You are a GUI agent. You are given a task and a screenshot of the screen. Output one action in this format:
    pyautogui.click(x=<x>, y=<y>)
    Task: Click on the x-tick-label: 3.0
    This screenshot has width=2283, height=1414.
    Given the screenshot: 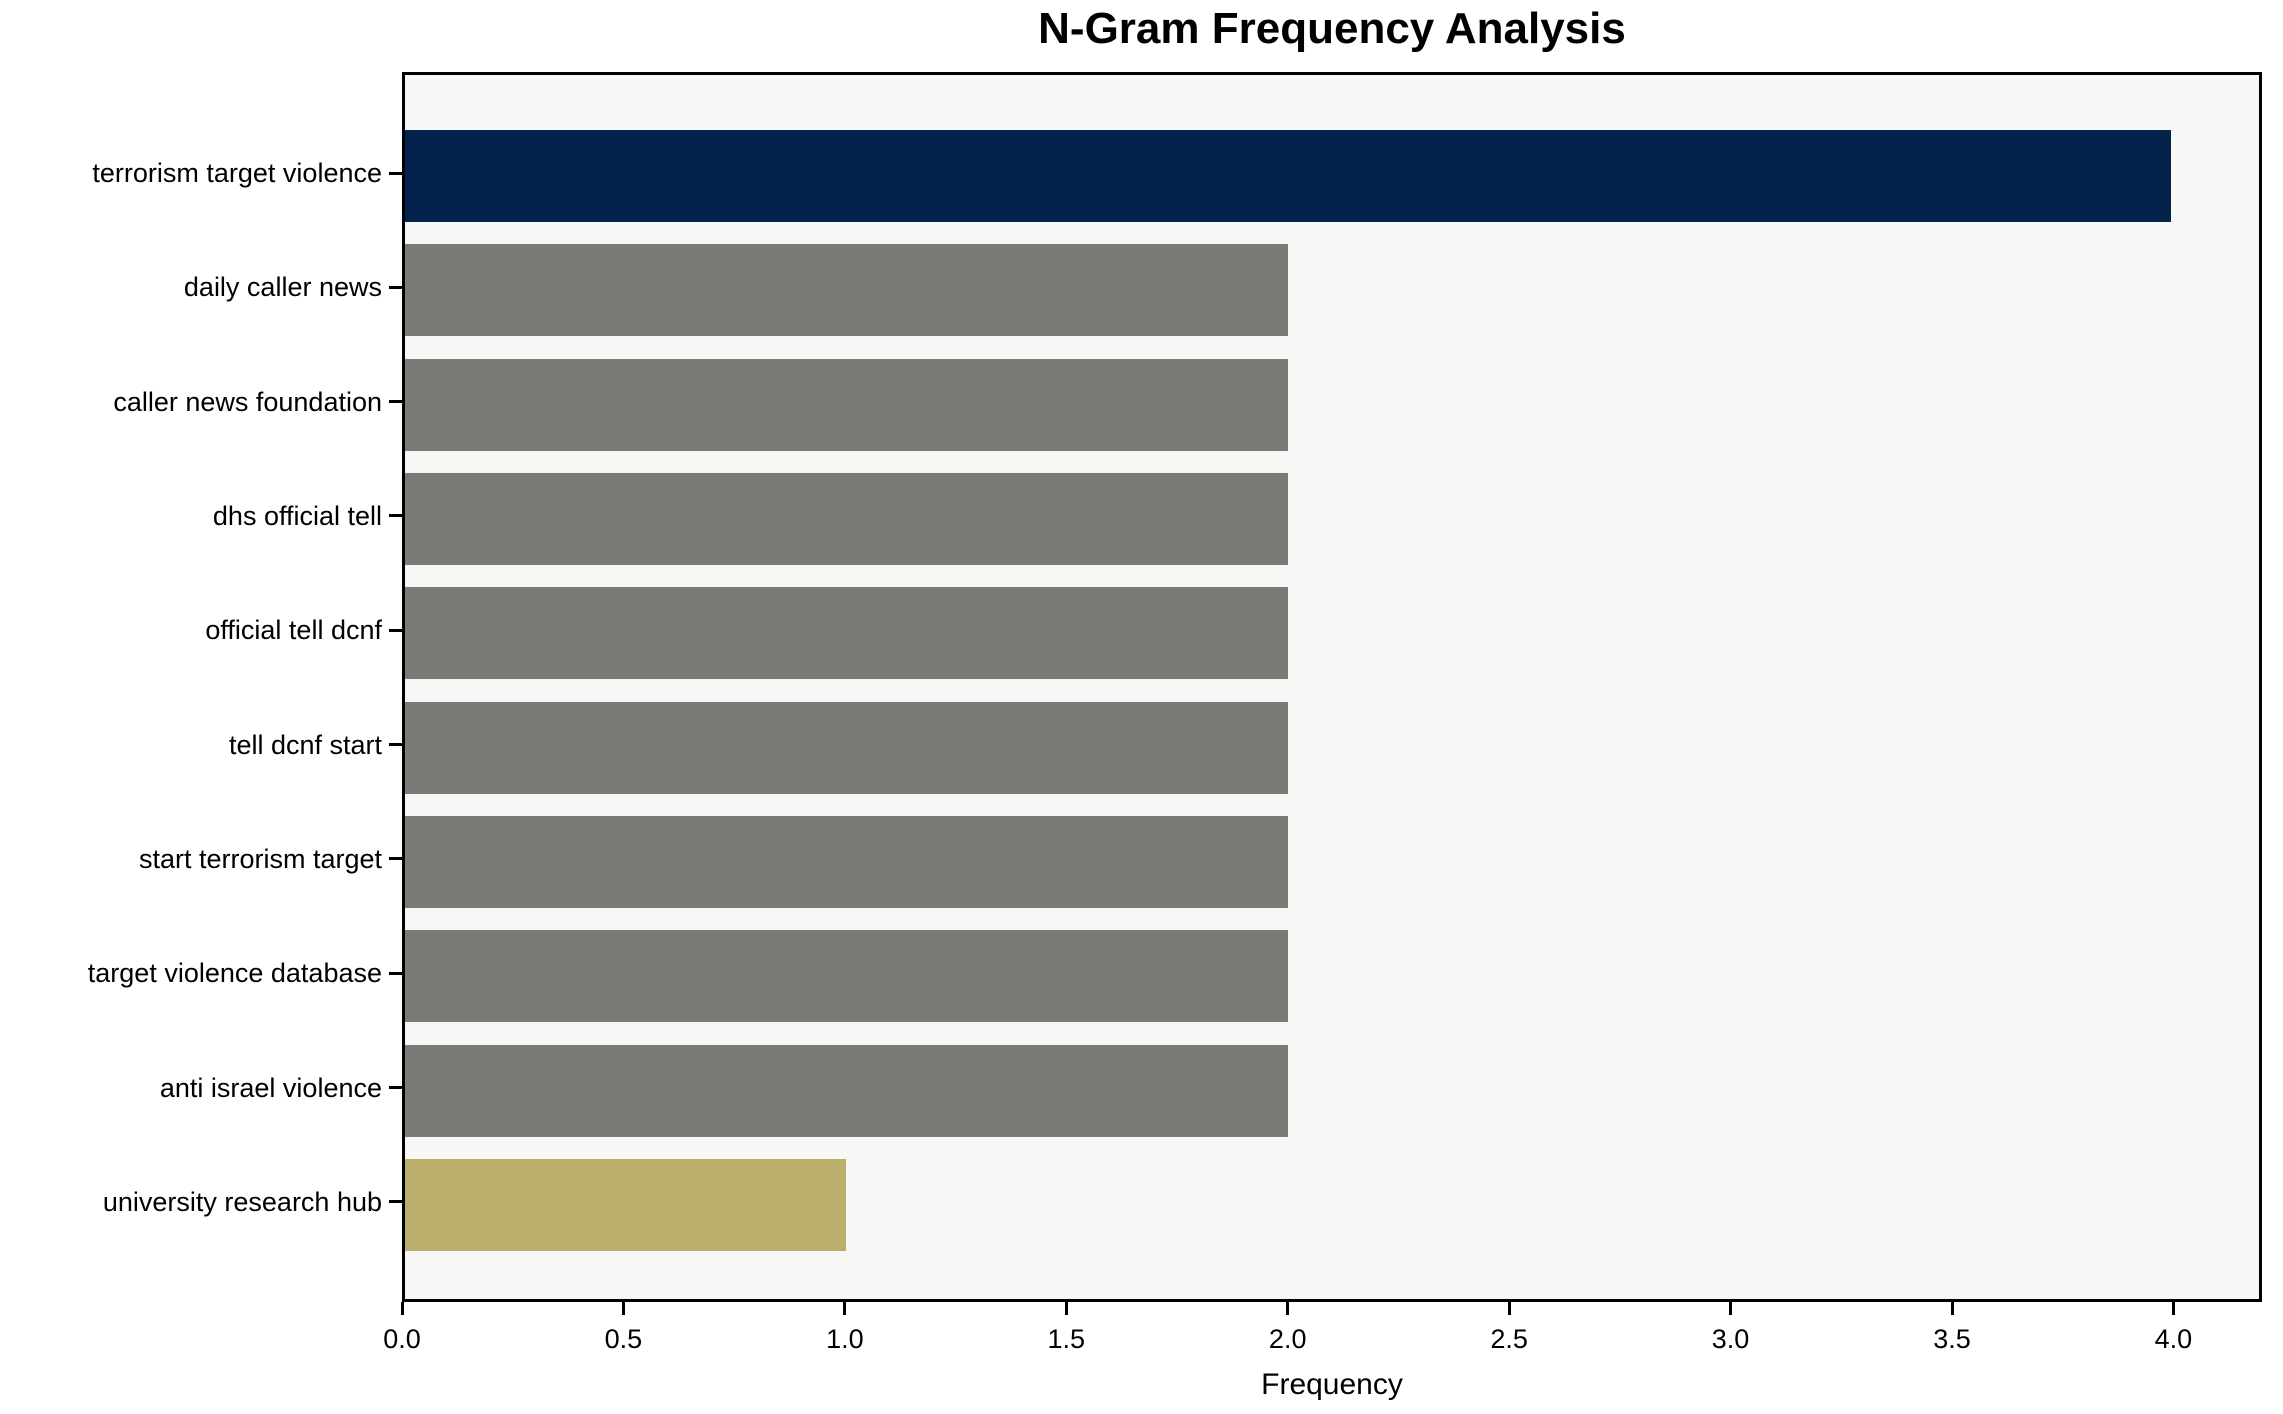 What is the action you would take?
    pyautogui.click(x=1730, y=1339)
    